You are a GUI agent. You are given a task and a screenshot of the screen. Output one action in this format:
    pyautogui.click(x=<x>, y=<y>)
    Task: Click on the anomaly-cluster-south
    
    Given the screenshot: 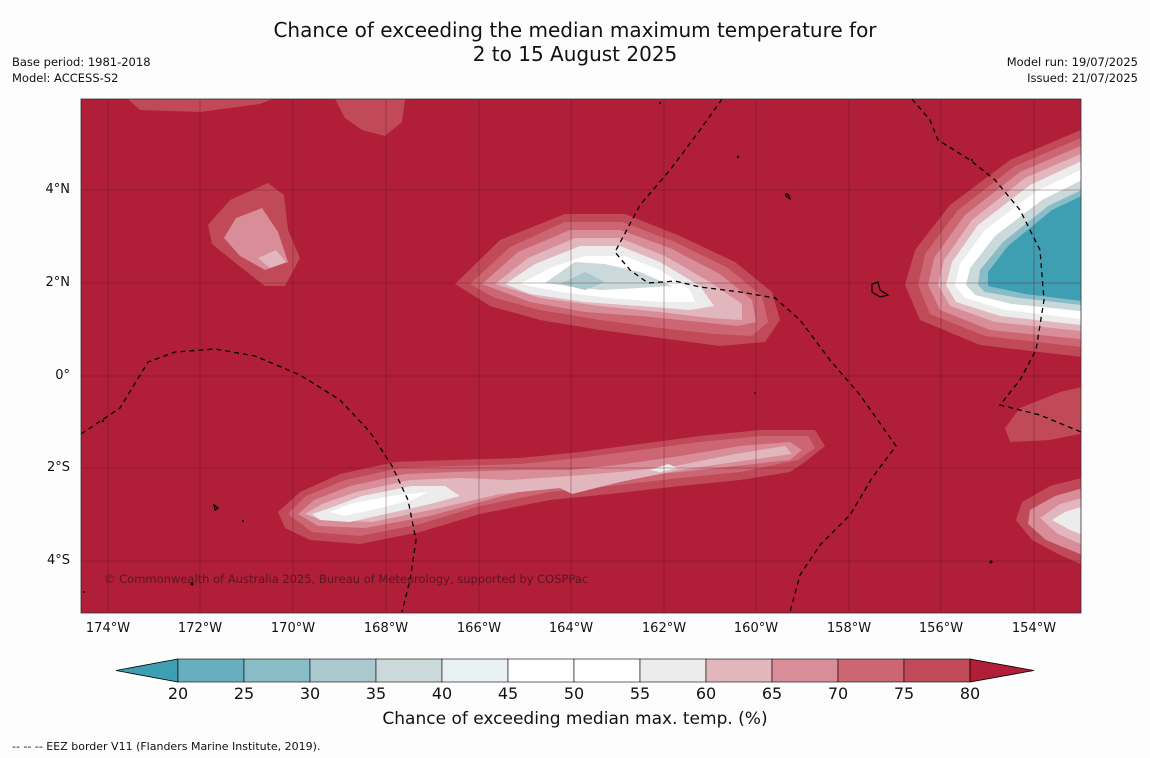 What is the action you would take?
    pyautogui.click(x=551, y=487)
    